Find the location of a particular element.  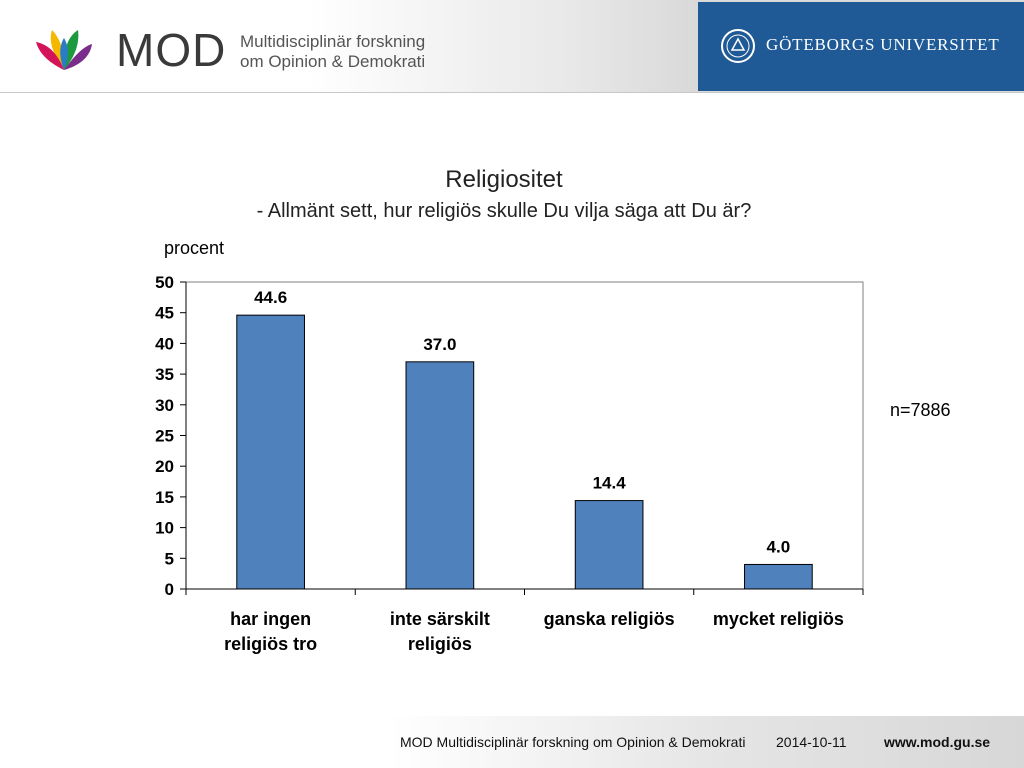

y-tick-label: 30 is located at coordinates (164, 405).